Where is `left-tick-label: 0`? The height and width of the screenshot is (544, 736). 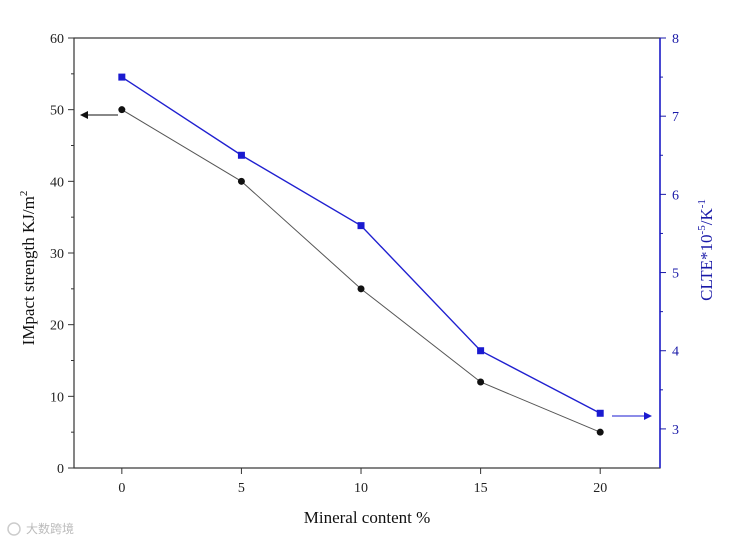
left-tick-label: 0 is located at coordinates (60, 469).